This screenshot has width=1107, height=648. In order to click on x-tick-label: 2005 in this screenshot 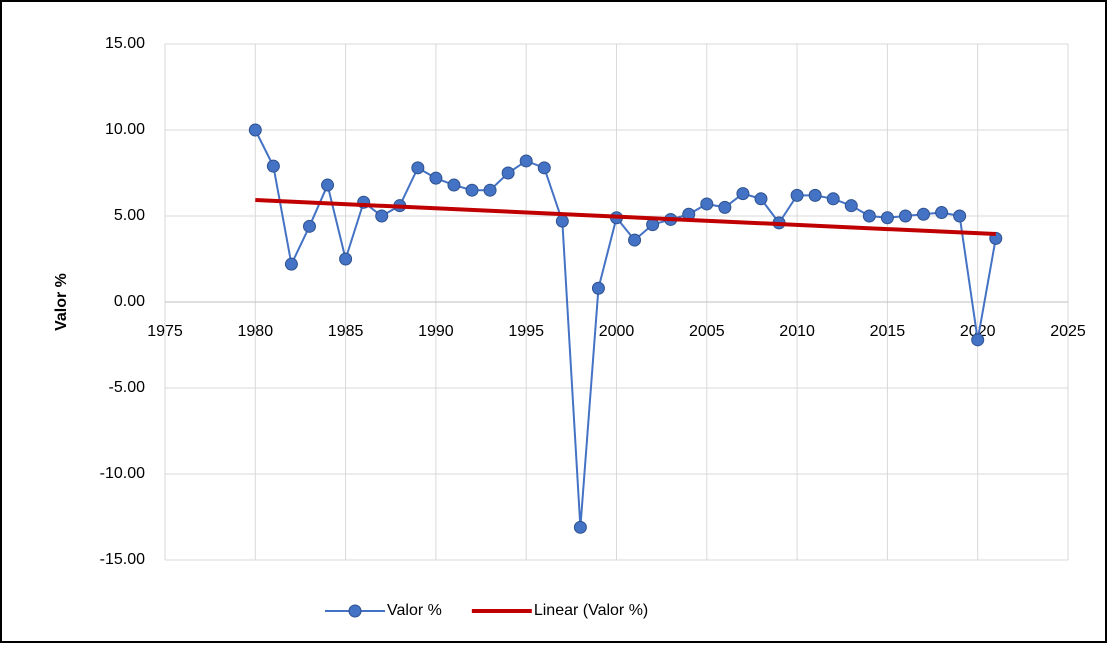, I will do `click(707, 331)`.